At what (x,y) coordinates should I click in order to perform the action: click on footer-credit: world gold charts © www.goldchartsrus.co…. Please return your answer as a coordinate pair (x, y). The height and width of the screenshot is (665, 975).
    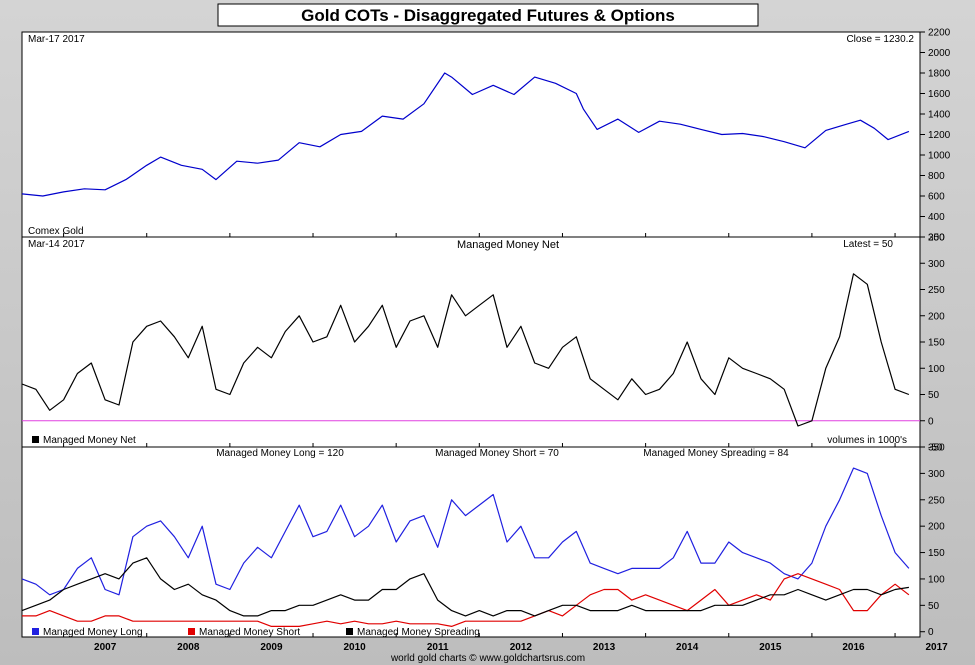
    Looking at the image, I should click on (487, 658).